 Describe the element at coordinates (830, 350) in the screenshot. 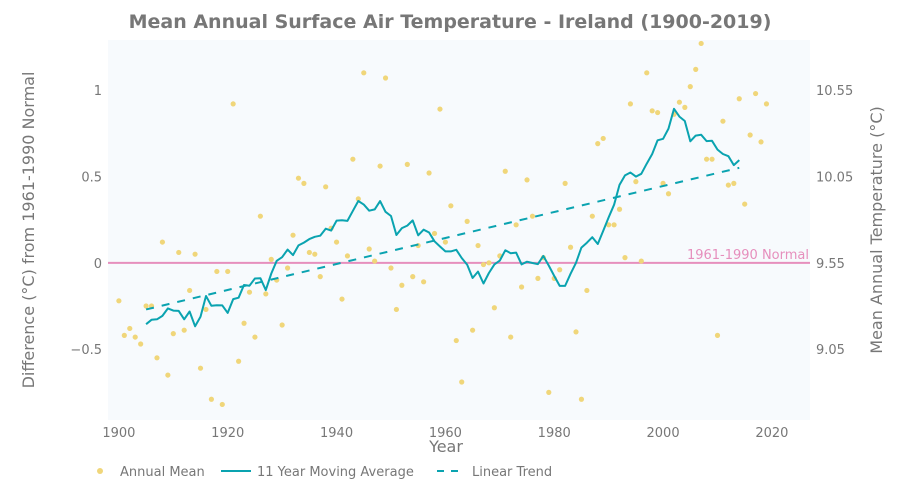

I see `y2-tick-label: 9.05` at that location.